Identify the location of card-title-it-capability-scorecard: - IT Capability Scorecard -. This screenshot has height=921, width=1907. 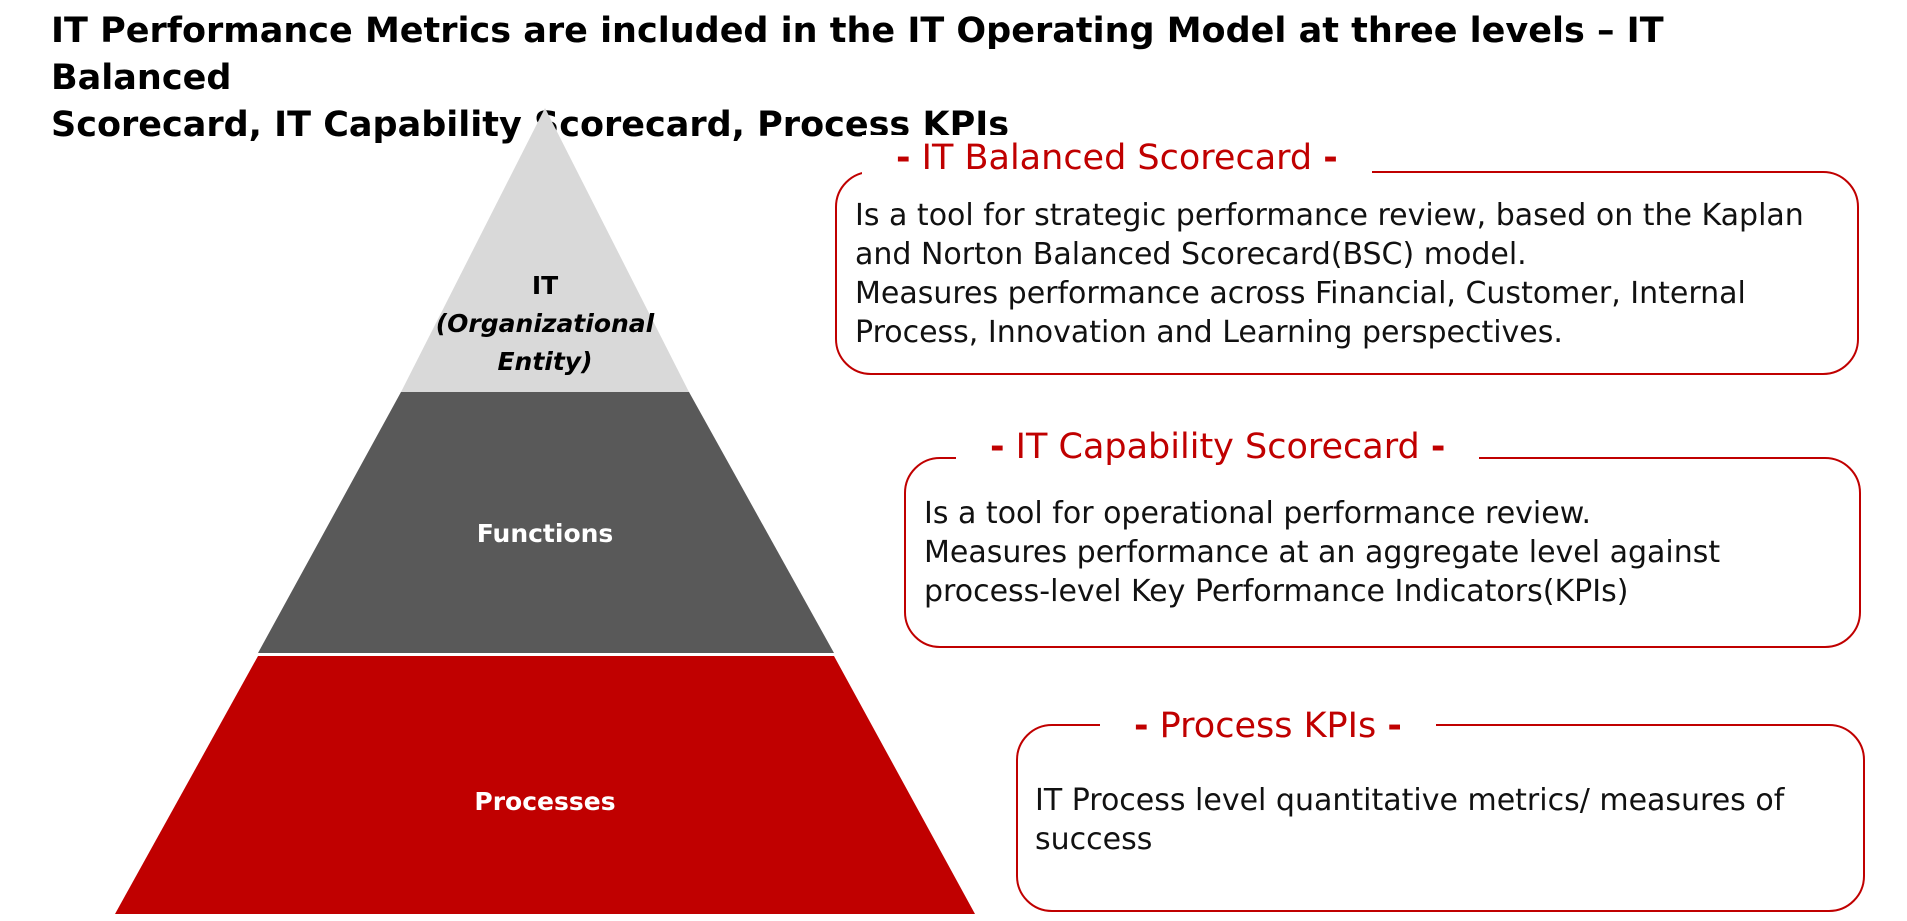
(1218, 447).